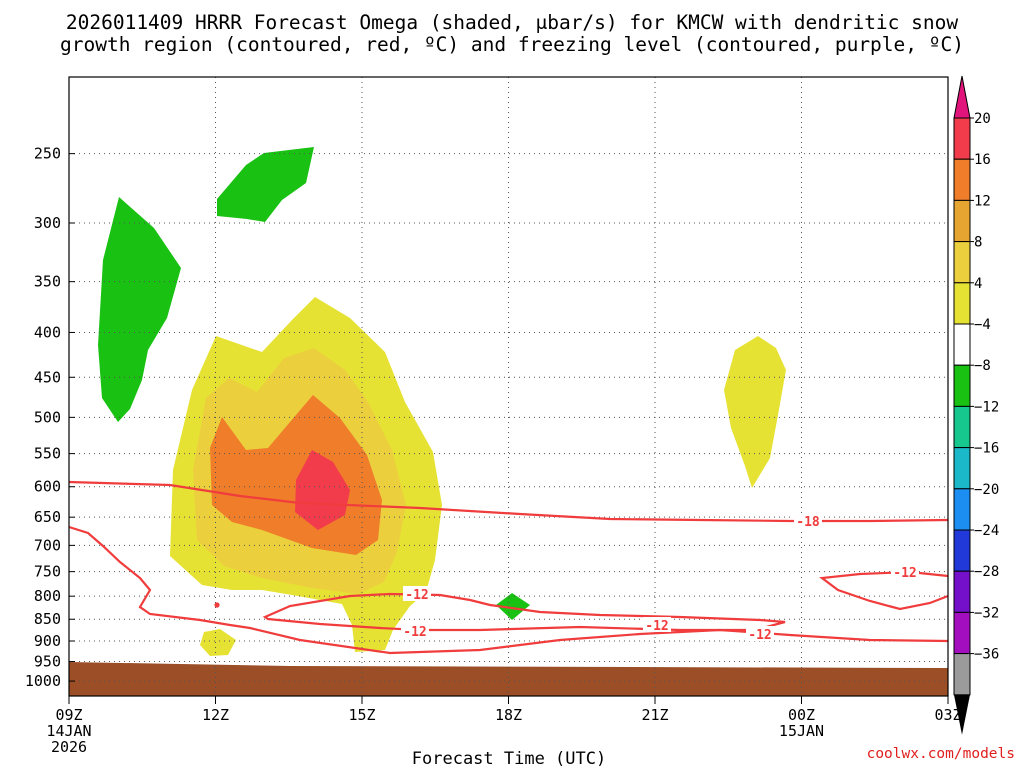 This screenshot has width=1024, height=768. Describe the element at coordinates (47, 454) in the screenshot. I see `y-tick-label: 550` at that location.